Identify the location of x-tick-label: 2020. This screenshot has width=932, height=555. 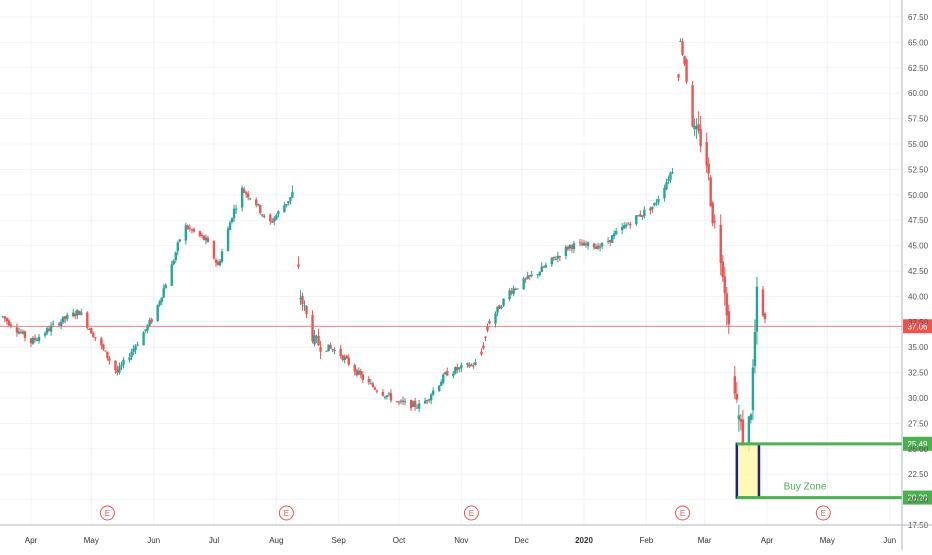
(584, 540).